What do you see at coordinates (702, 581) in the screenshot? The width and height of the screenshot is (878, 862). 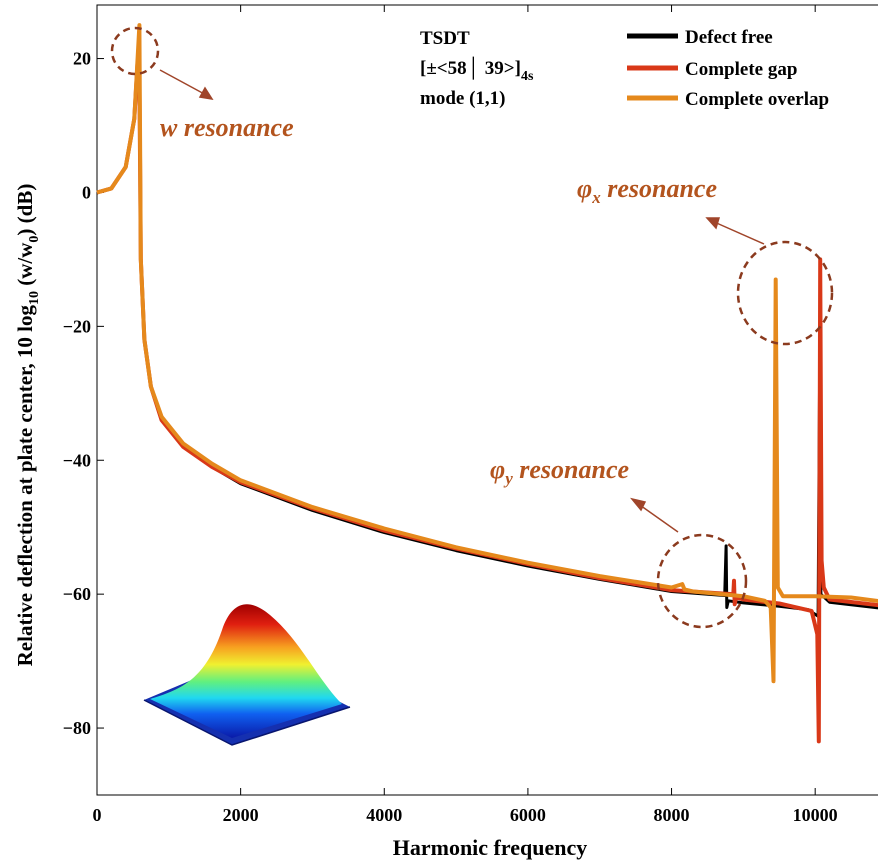 I see `phiy-resonance-circle` at bounding box center [702, 581].